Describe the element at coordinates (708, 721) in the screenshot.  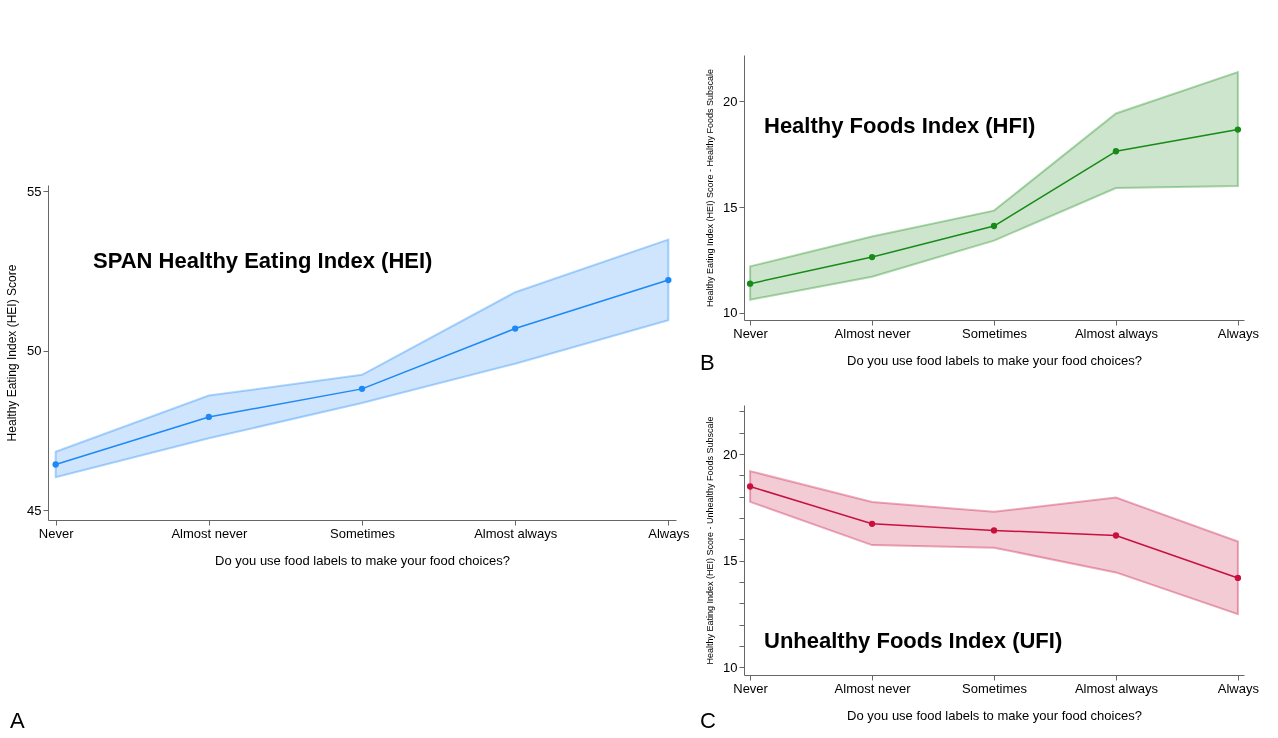
I see `text: C` at that location.